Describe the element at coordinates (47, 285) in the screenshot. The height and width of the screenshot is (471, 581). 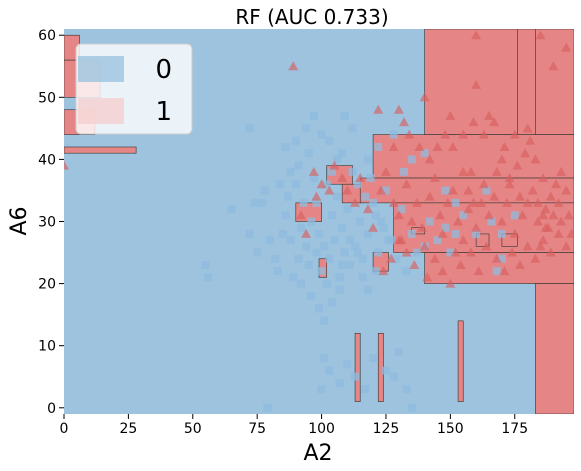
I see `y-tick-label: 20` at that location.